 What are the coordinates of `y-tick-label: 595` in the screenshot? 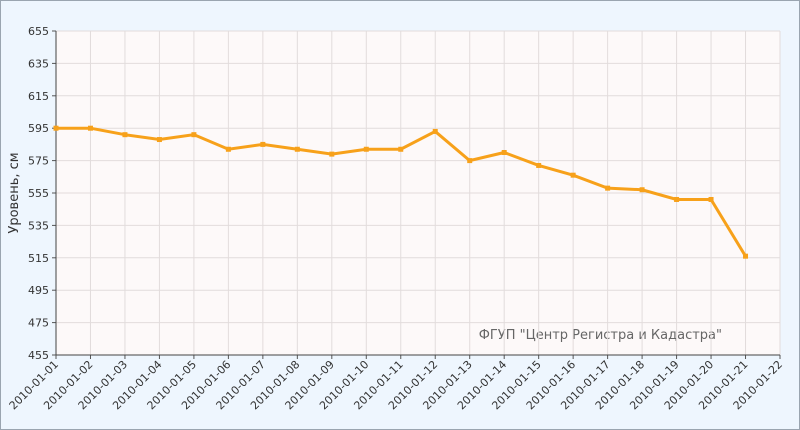 It's located at (38, 128).